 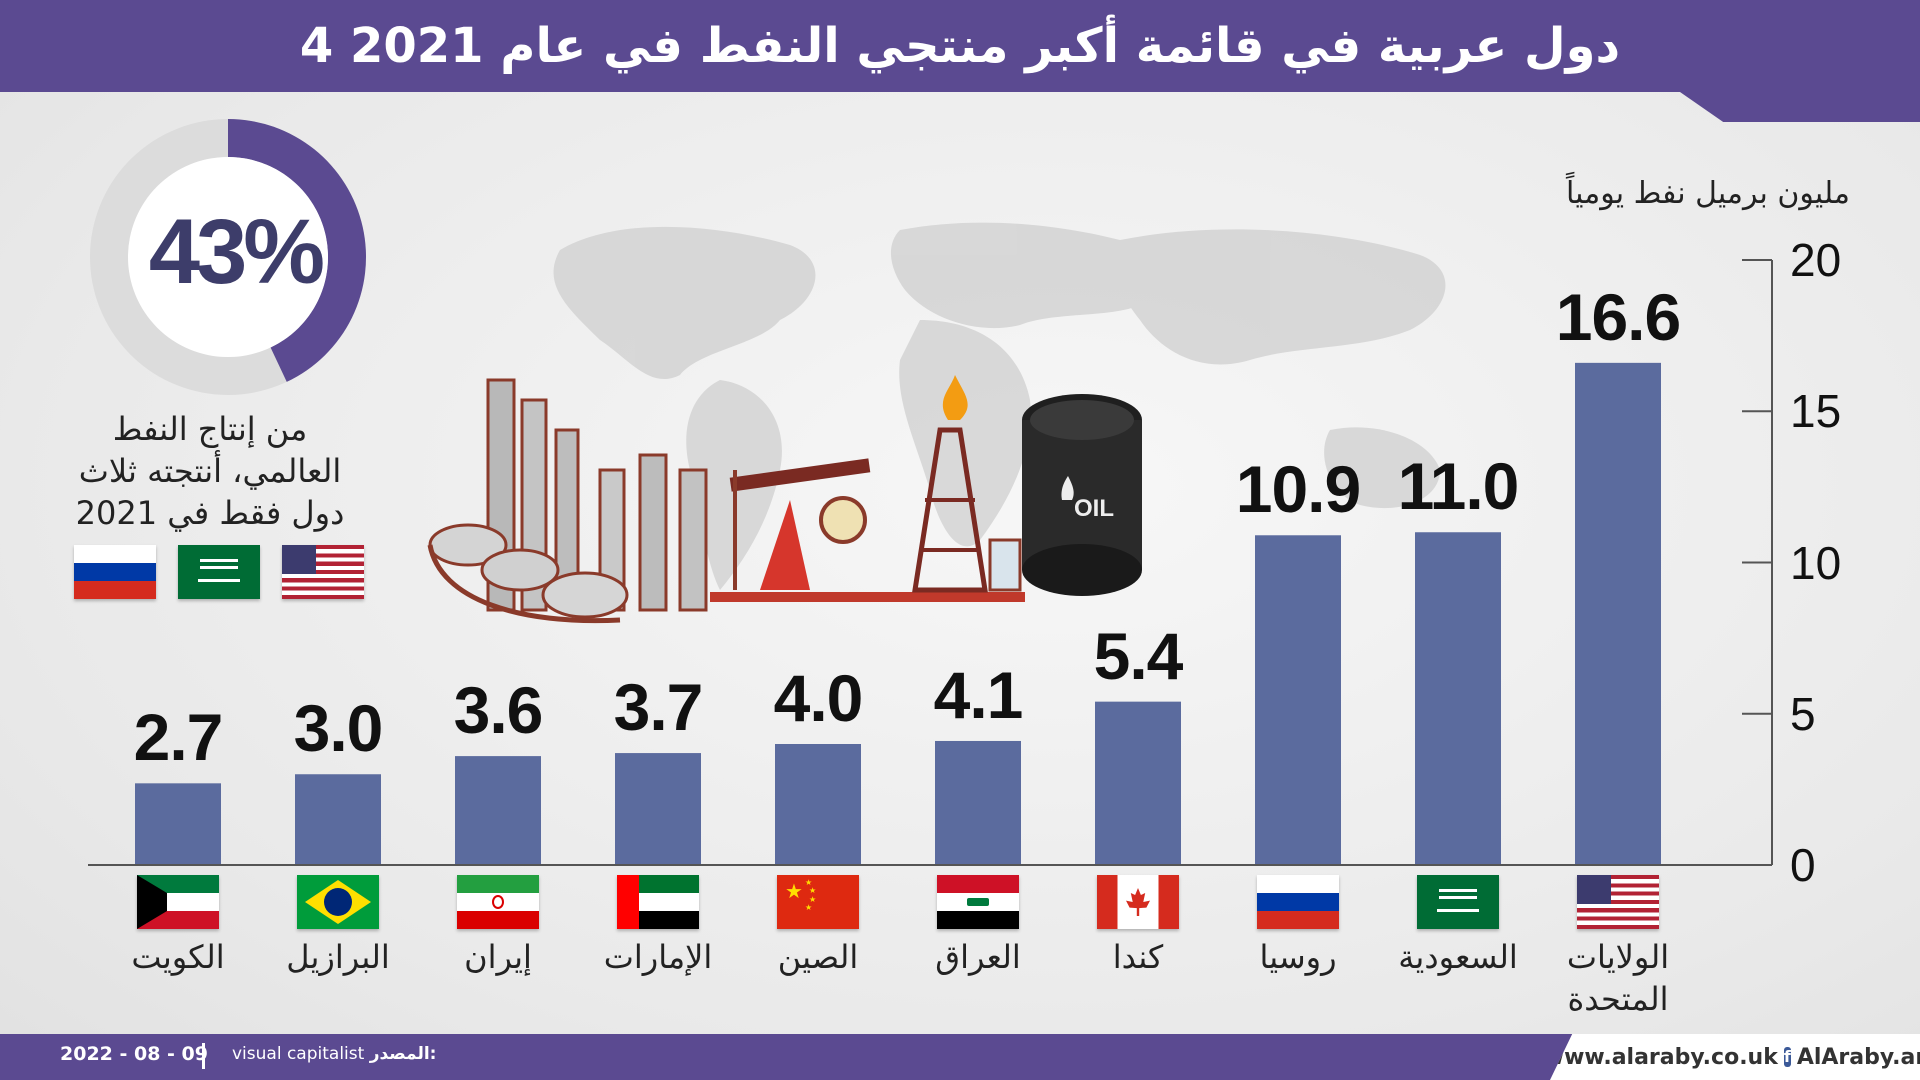 I want to click on category-label-line: الصين, so click(x=818, y=957).